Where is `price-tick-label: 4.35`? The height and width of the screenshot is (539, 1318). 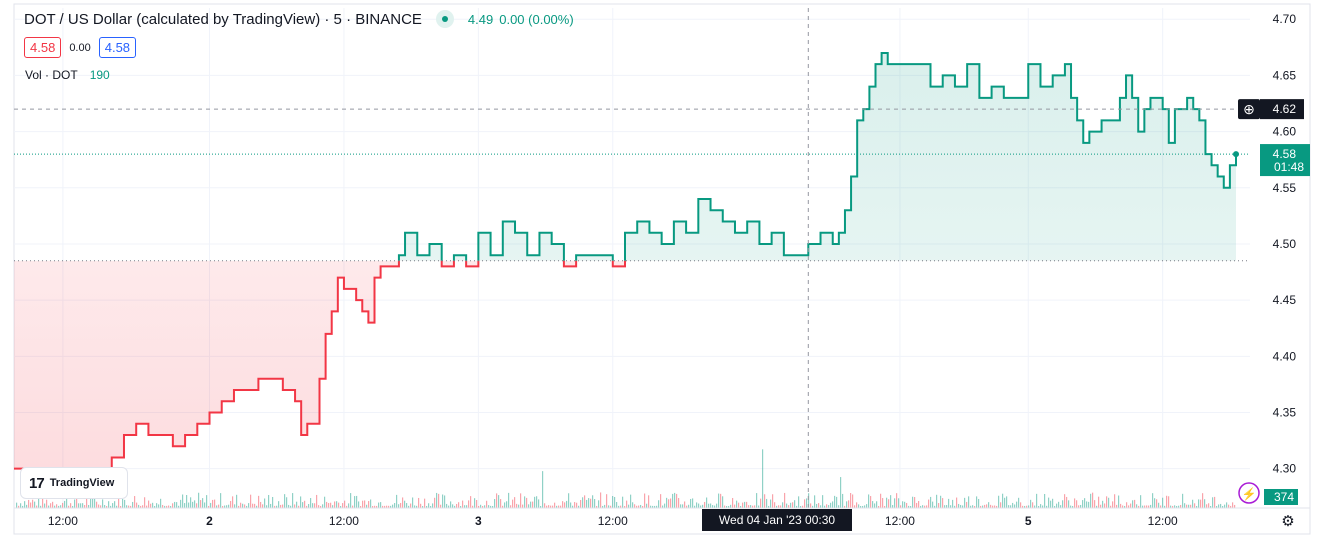 price-tick-label: 4.35 is located at coordinates (1285, 412).